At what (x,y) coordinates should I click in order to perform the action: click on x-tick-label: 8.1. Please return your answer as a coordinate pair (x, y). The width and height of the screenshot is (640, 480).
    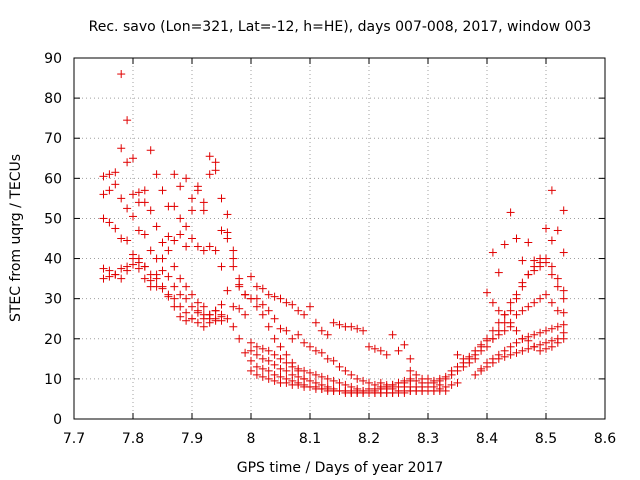
    Looking at the image, I should click on (310, 439).